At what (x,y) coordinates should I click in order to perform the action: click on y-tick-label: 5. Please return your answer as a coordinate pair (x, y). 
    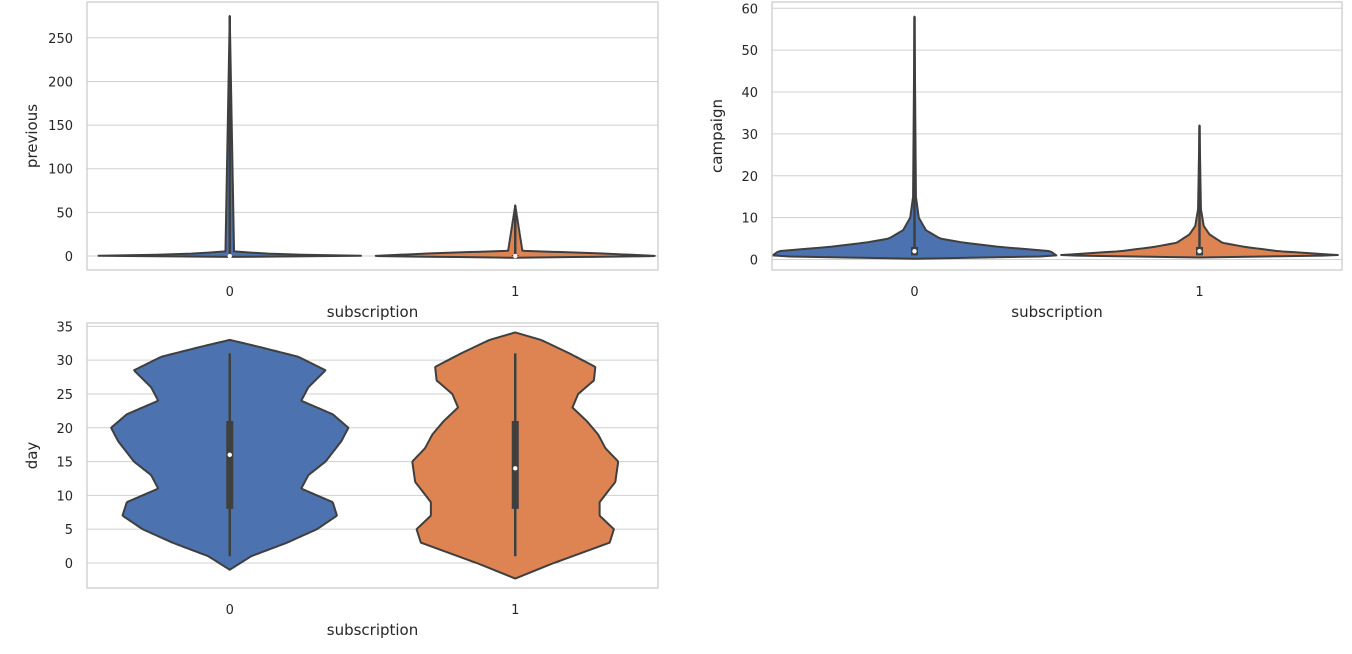
    Looking at the image, I should click on (69, 530).